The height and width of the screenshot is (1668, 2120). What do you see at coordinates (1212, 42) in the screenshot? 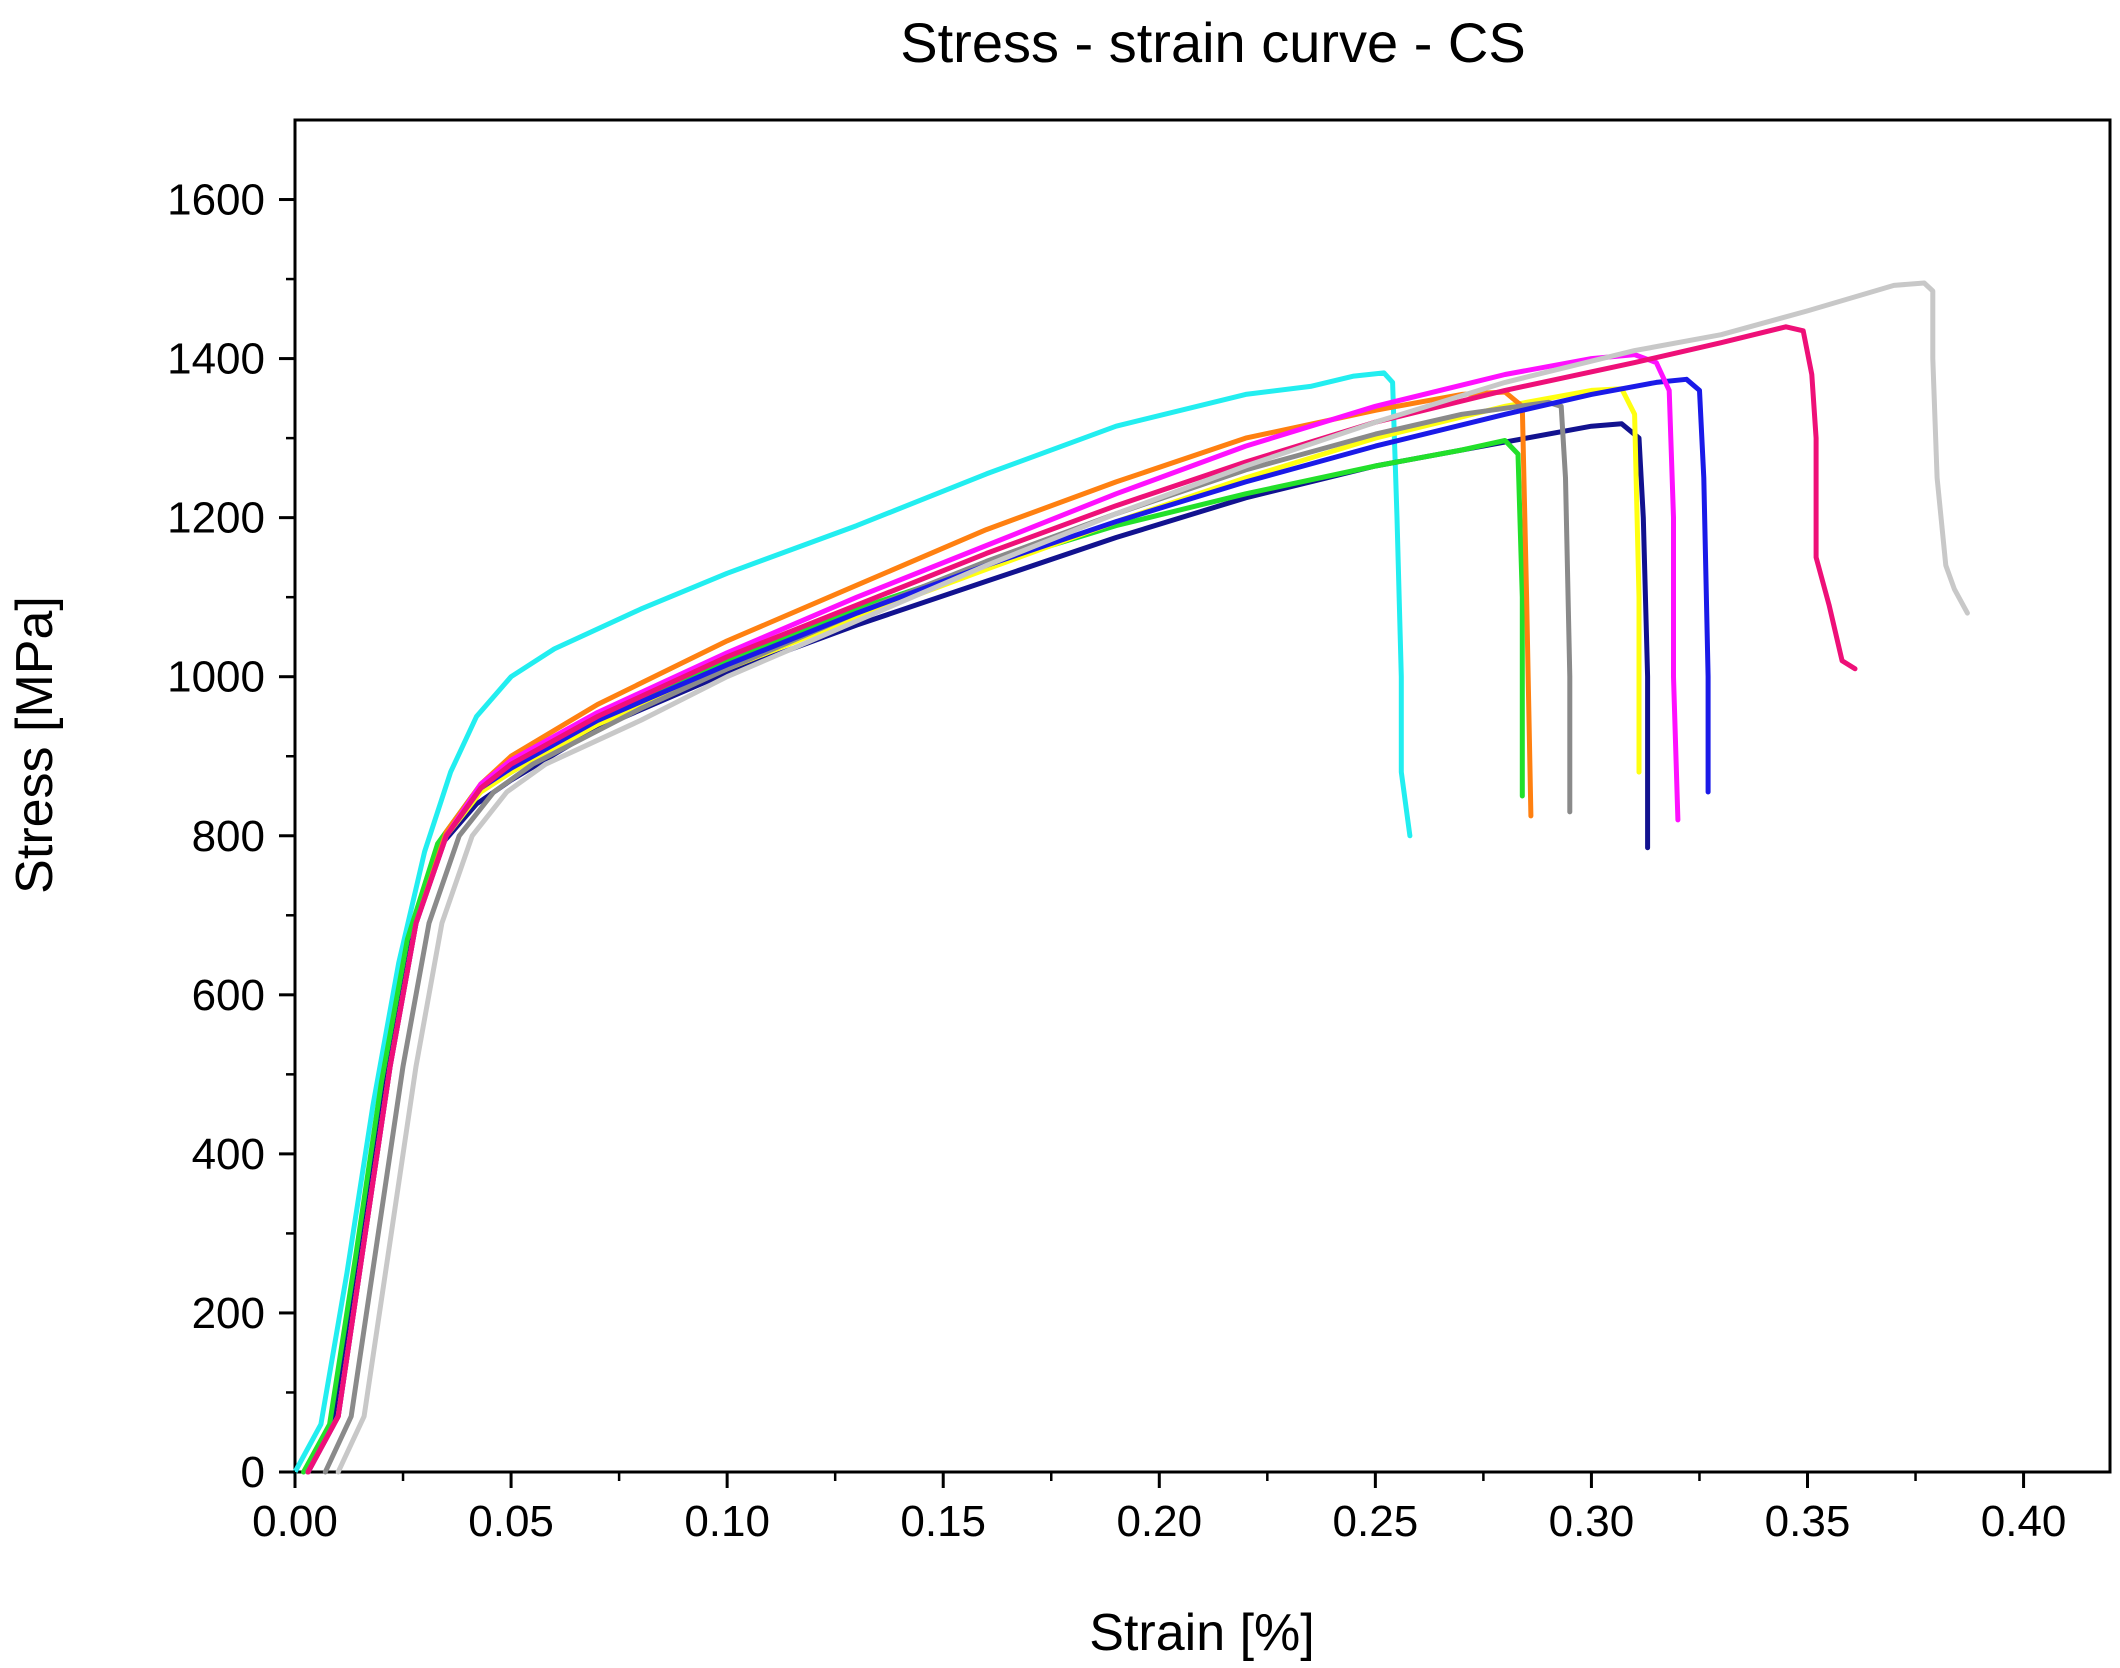
I see `chart-title: Stress - strain curve - CS` at bounding box center [1212, 42].